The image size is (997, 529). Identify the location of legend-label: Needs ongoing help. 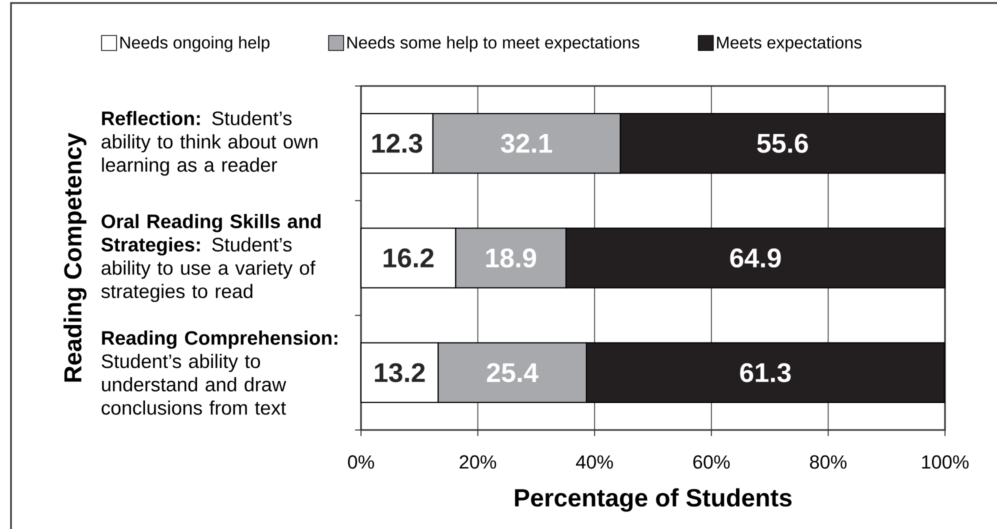
(195, 44).